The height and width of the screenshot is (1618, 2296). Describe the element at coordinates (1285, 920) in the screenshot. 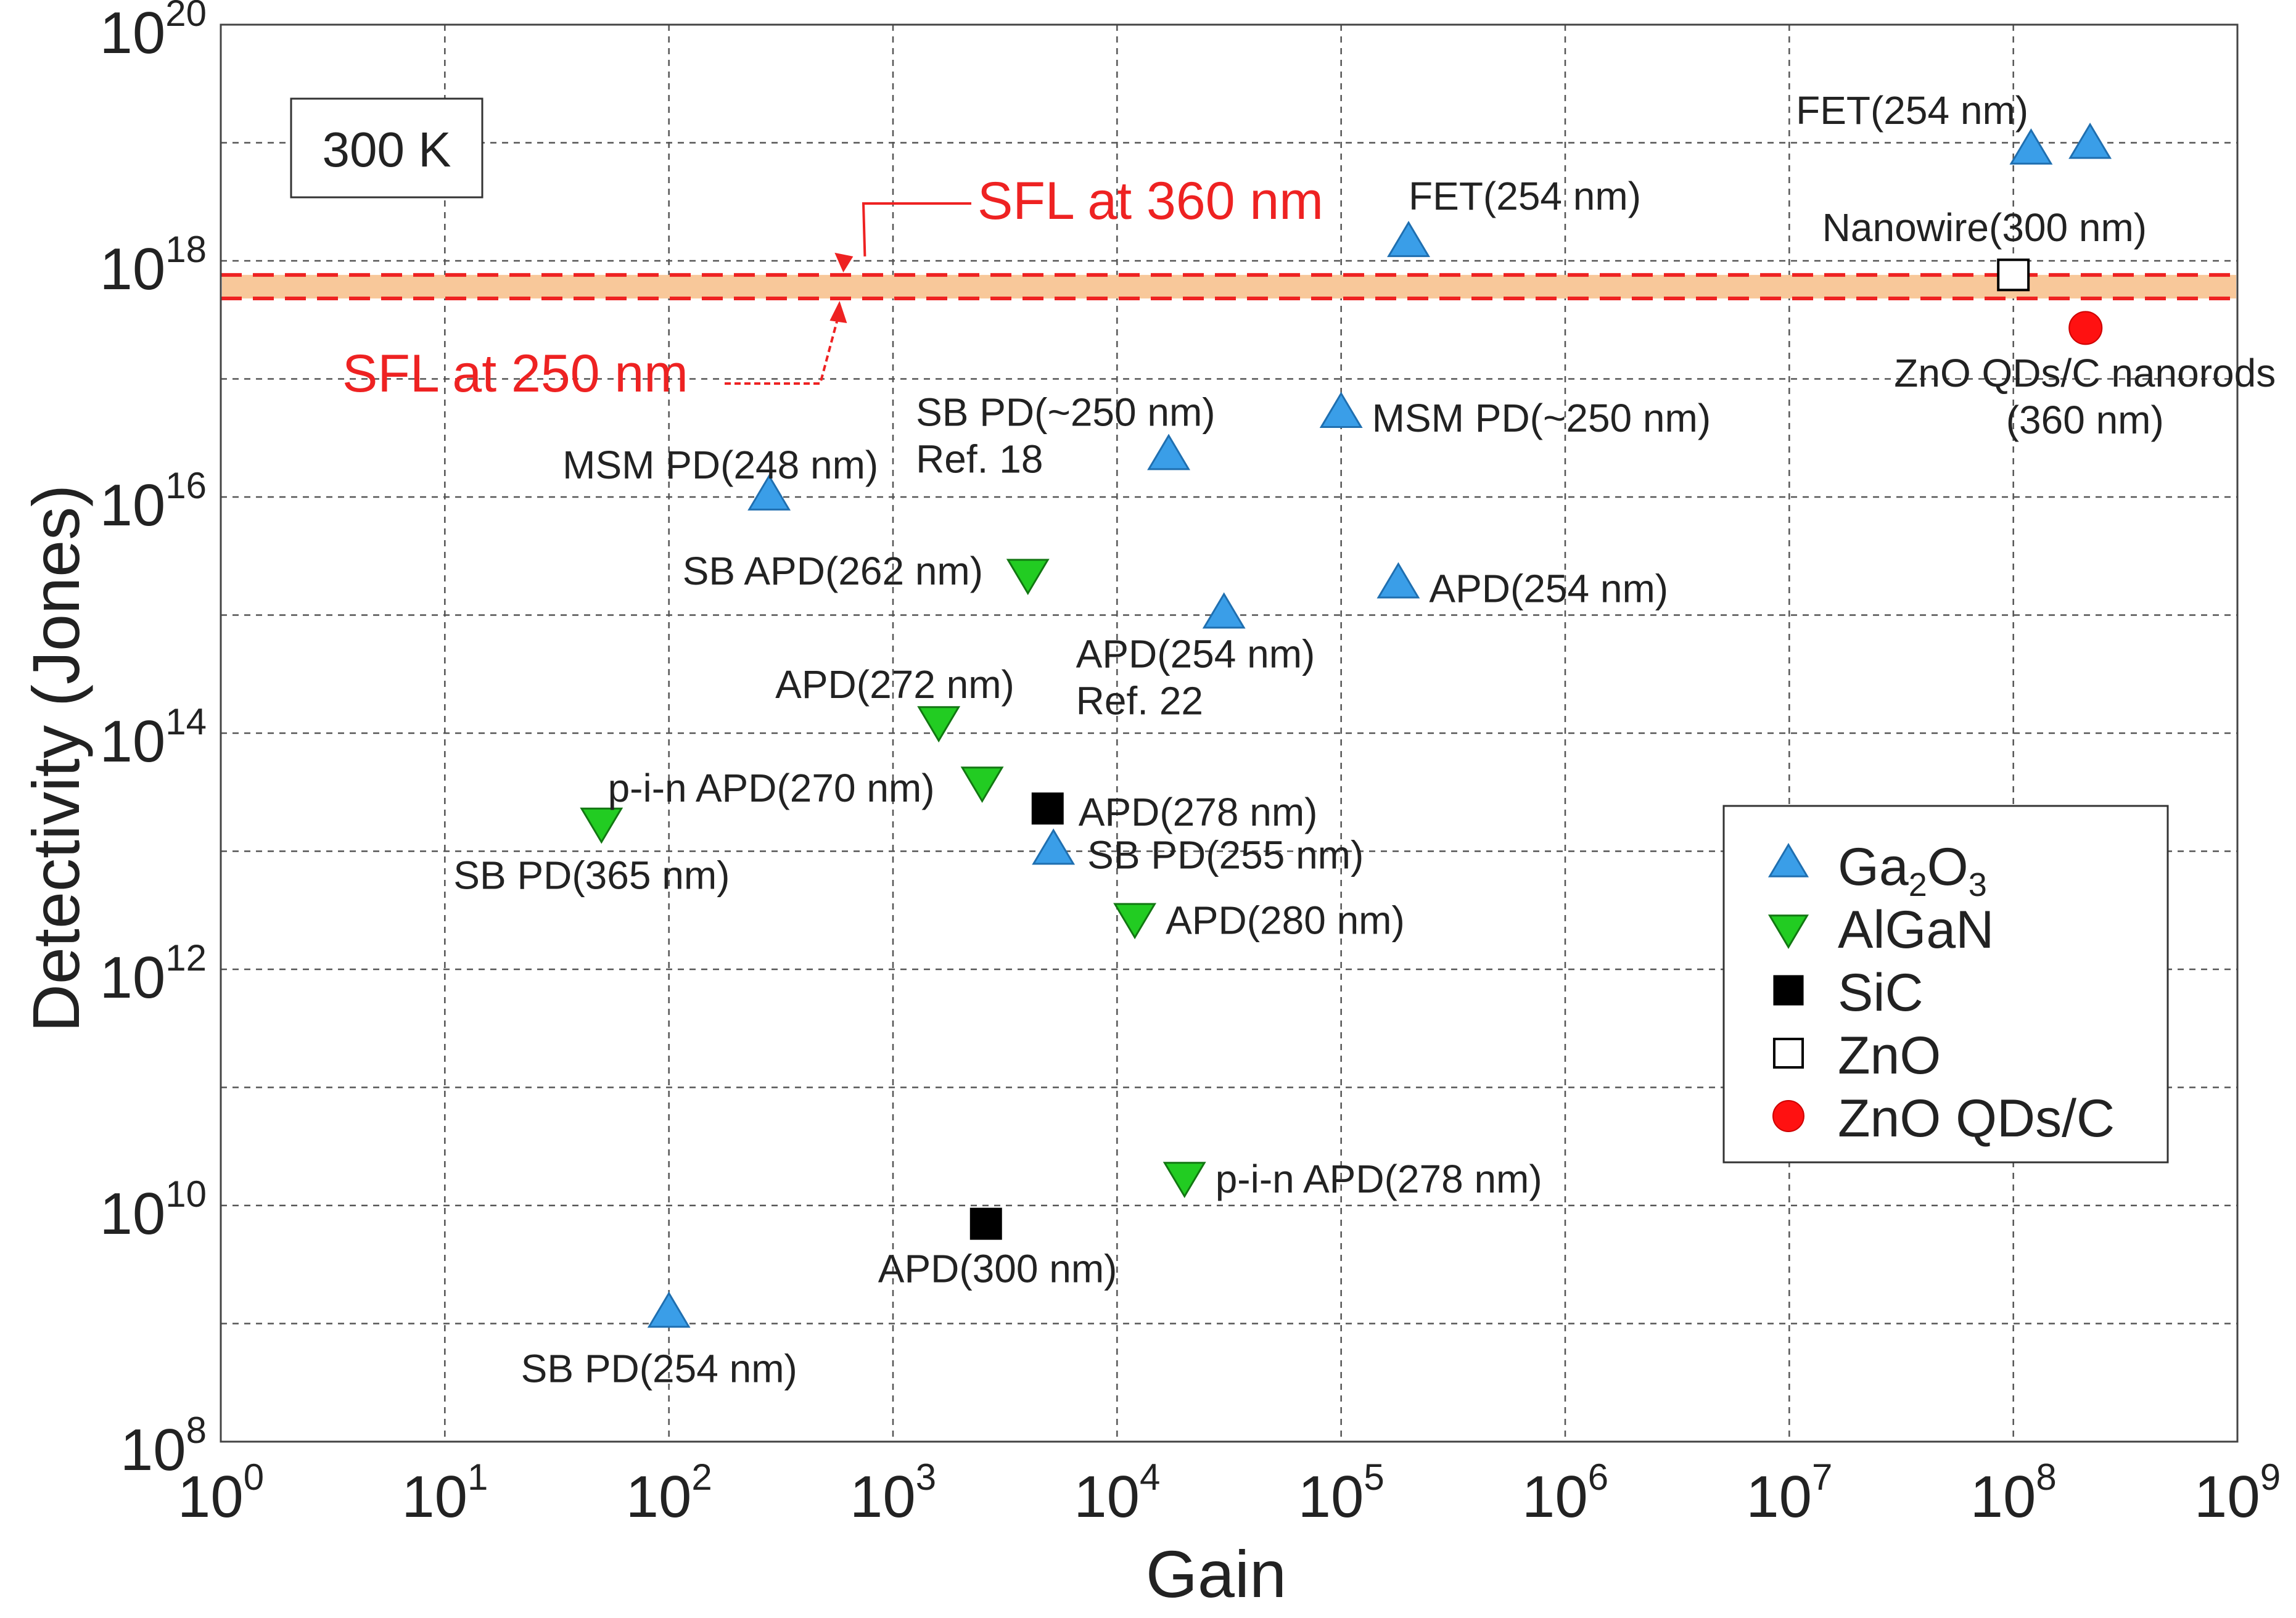

I see `data-label: APD(280 nm)` at that location.